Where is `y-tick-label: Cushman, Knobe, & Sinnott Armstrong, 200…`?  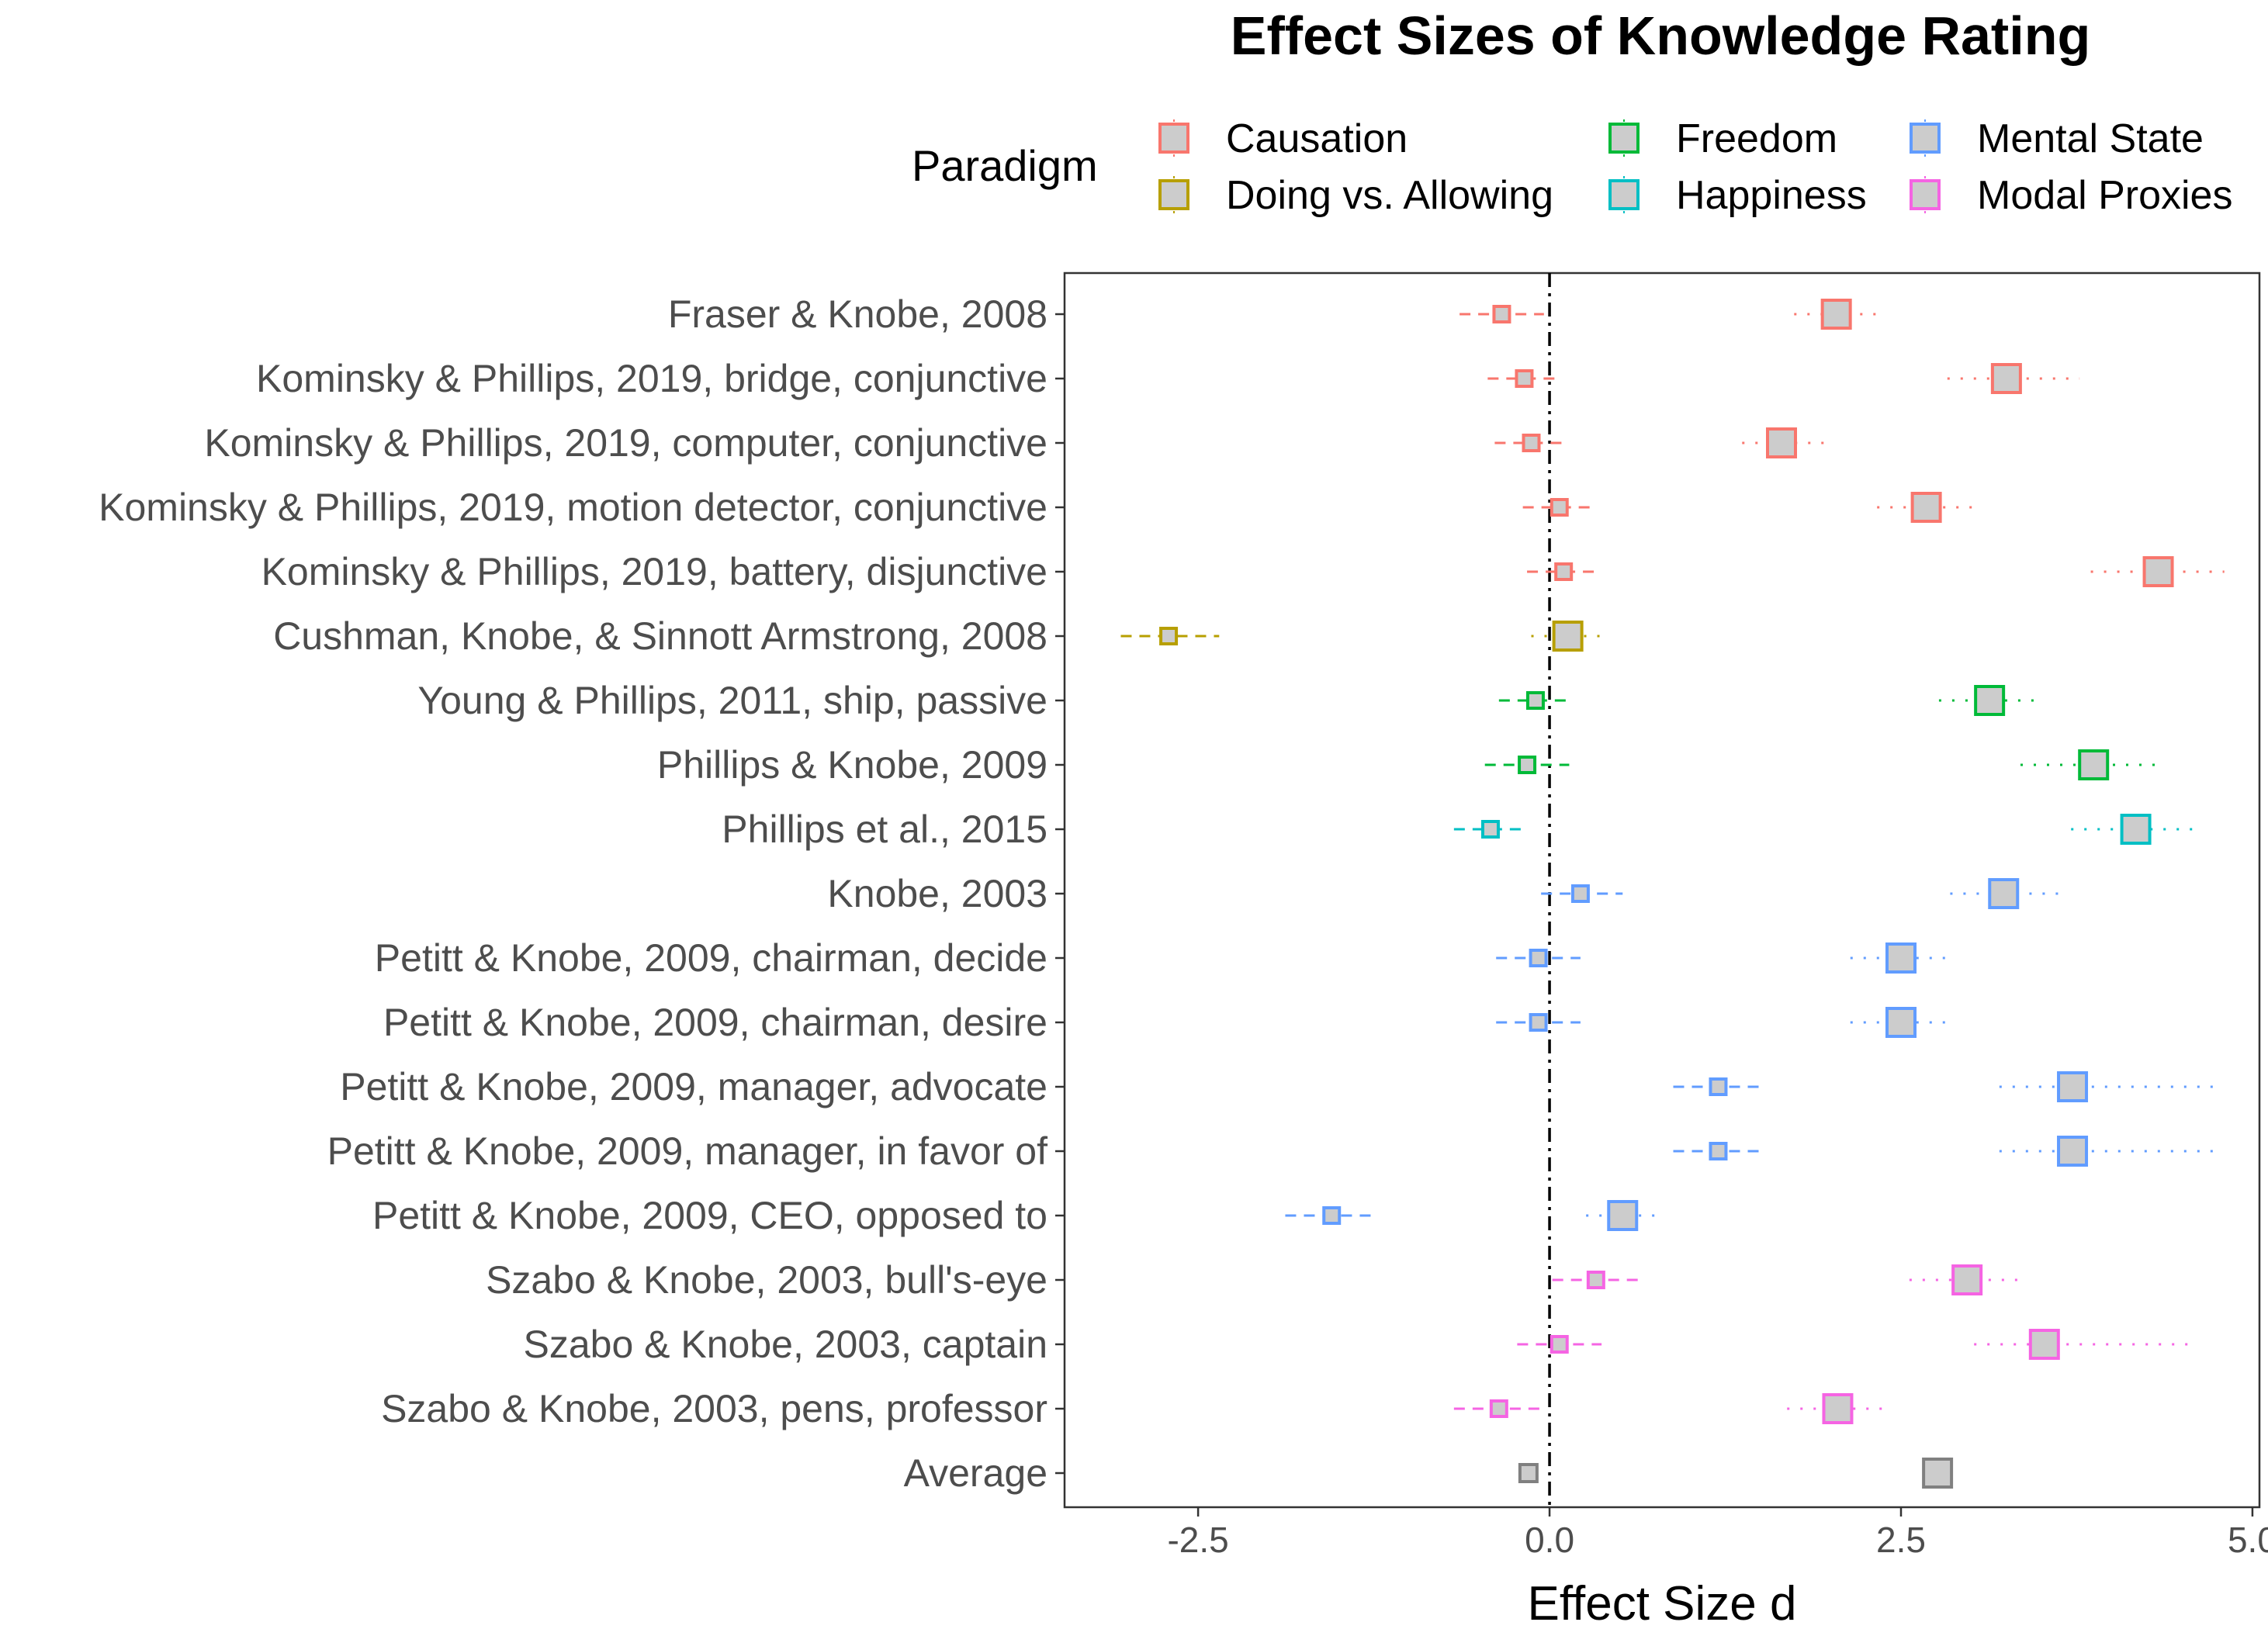
y-tick-label: Cushman, Knobe, & Sinnott Armstrong, 200… is located at coordinates (660, 636).